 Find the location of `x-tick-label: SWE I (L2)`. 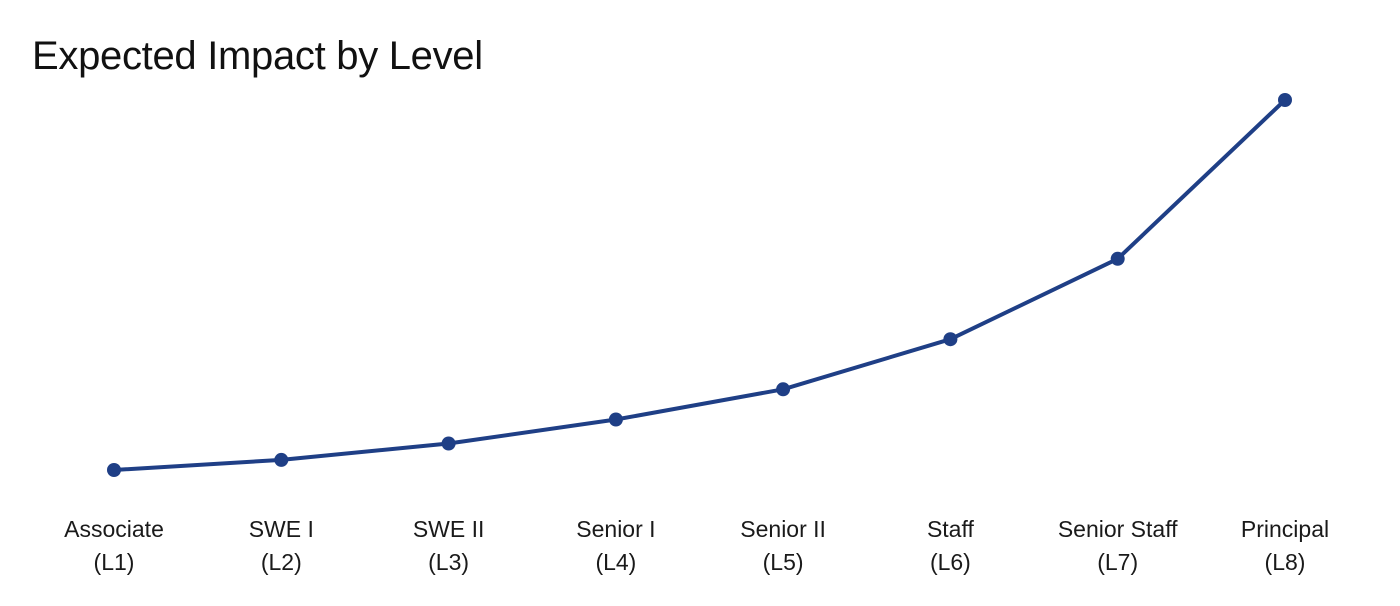

x-tick-label: SWE I (L2) is located at coordinates (281, 545).